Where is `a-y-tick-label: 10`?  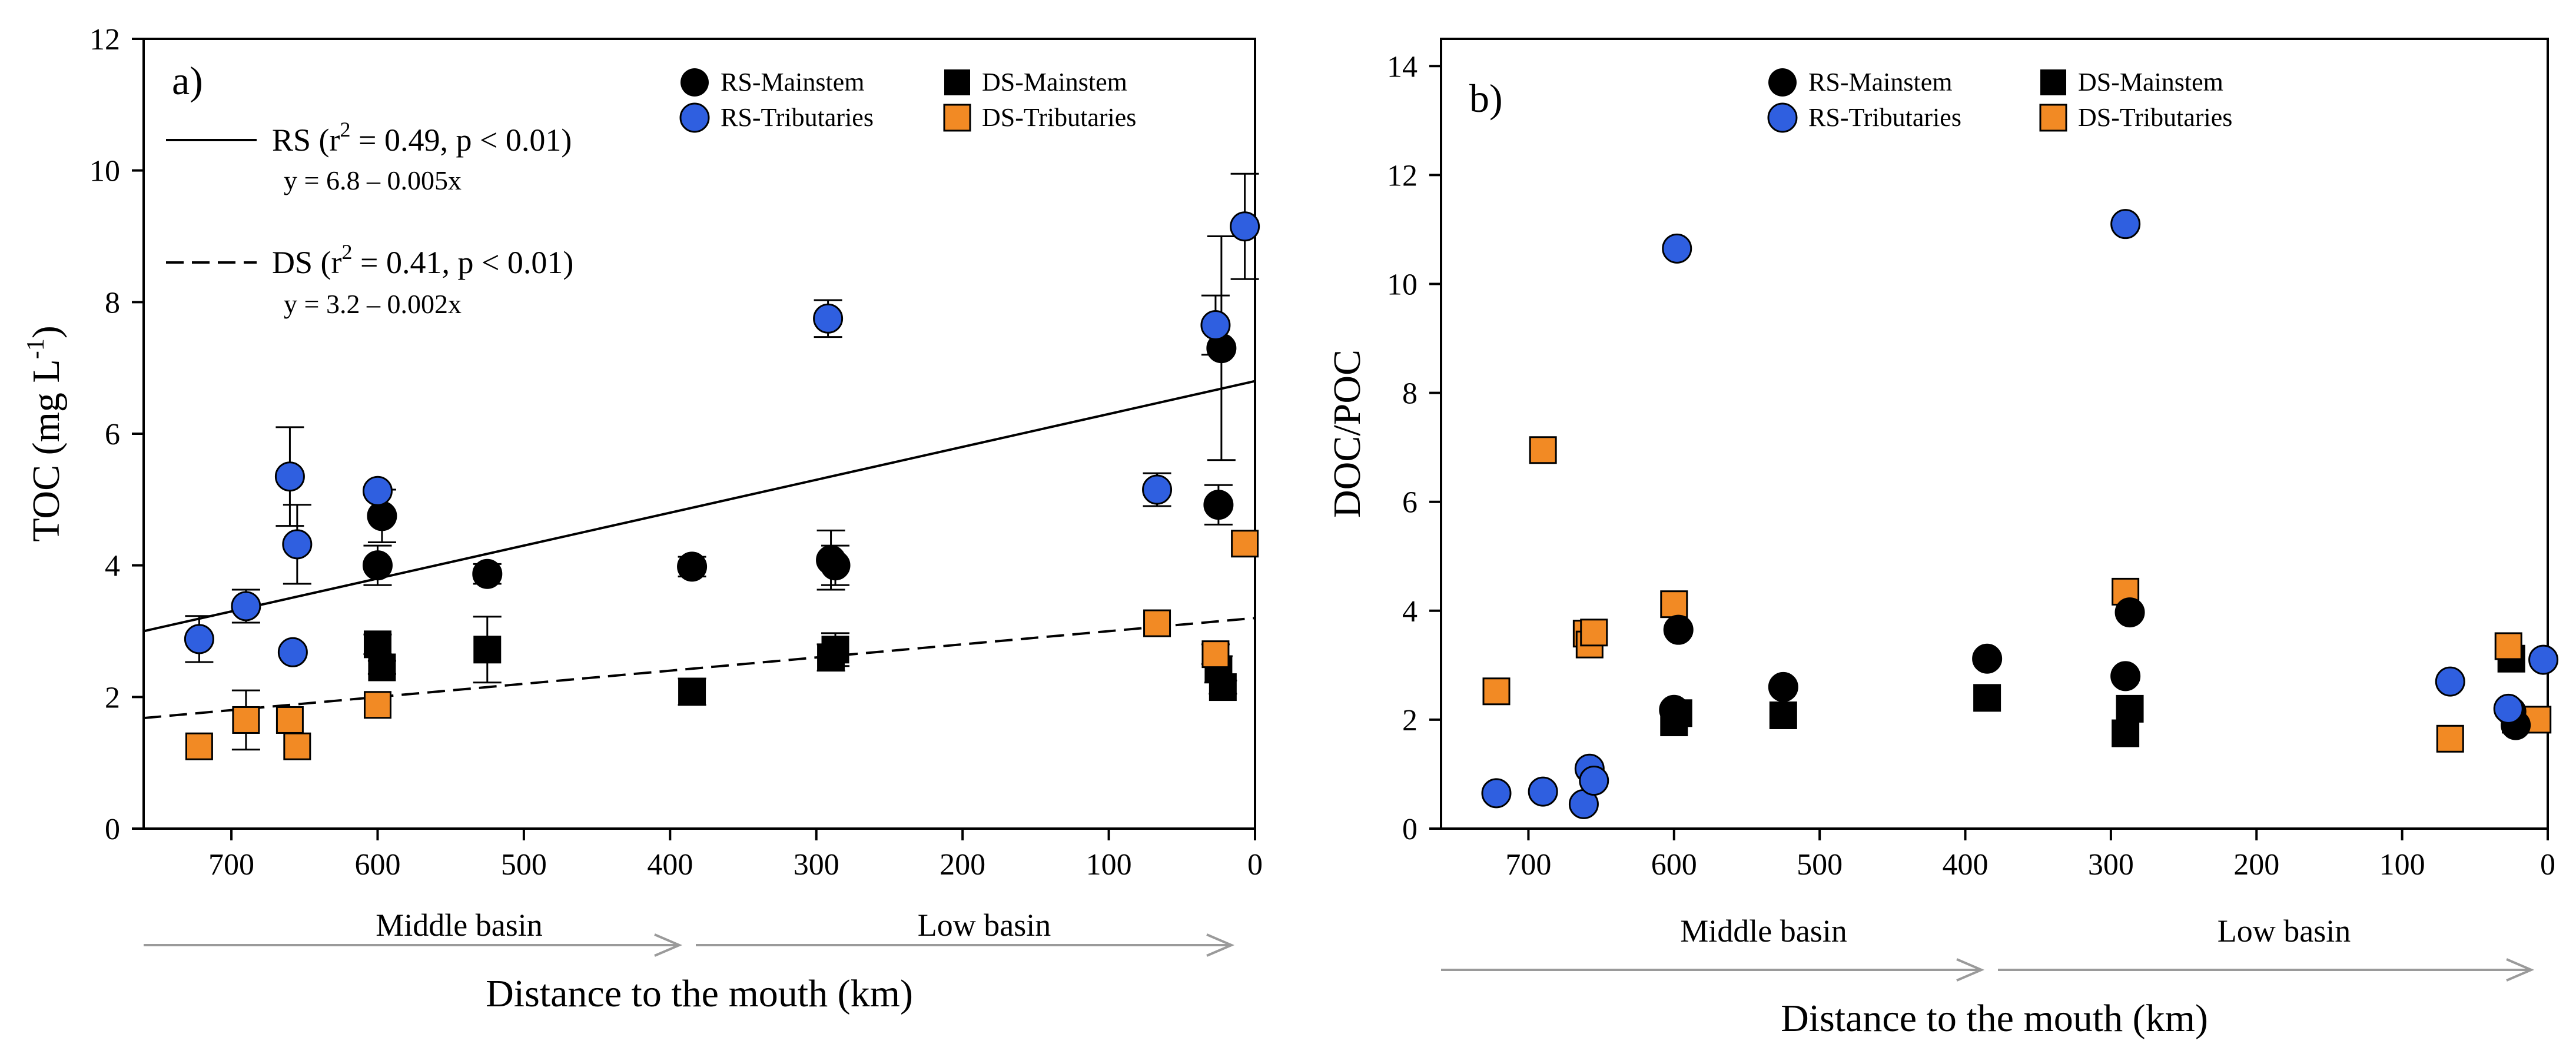
a-y-tick-label: 10 is located at coordinates (104, 171).